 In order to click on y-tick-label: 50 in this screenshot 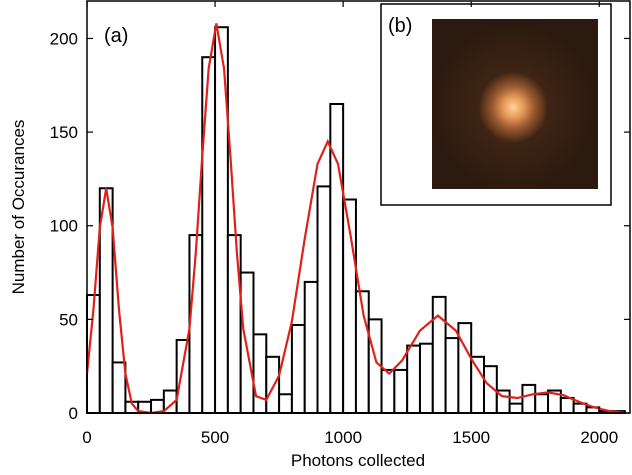, I will do `click(68, 319)`.